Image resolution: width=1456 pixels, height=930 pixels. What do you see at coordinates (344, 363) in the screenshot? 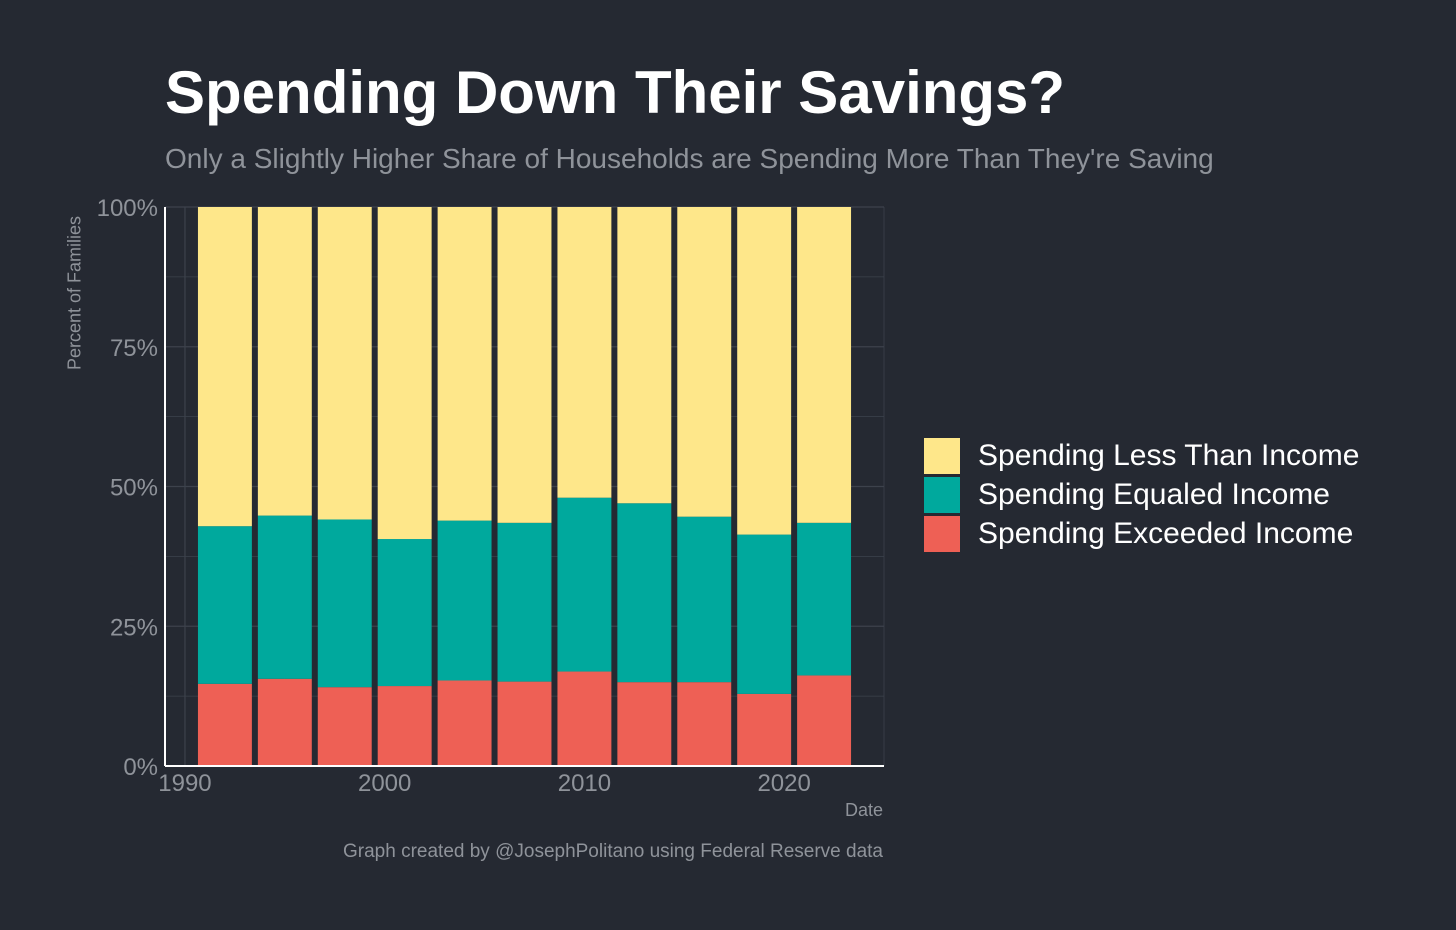
I see `bar-spending-less-than-income-1998` at bounding box center [344, 363].